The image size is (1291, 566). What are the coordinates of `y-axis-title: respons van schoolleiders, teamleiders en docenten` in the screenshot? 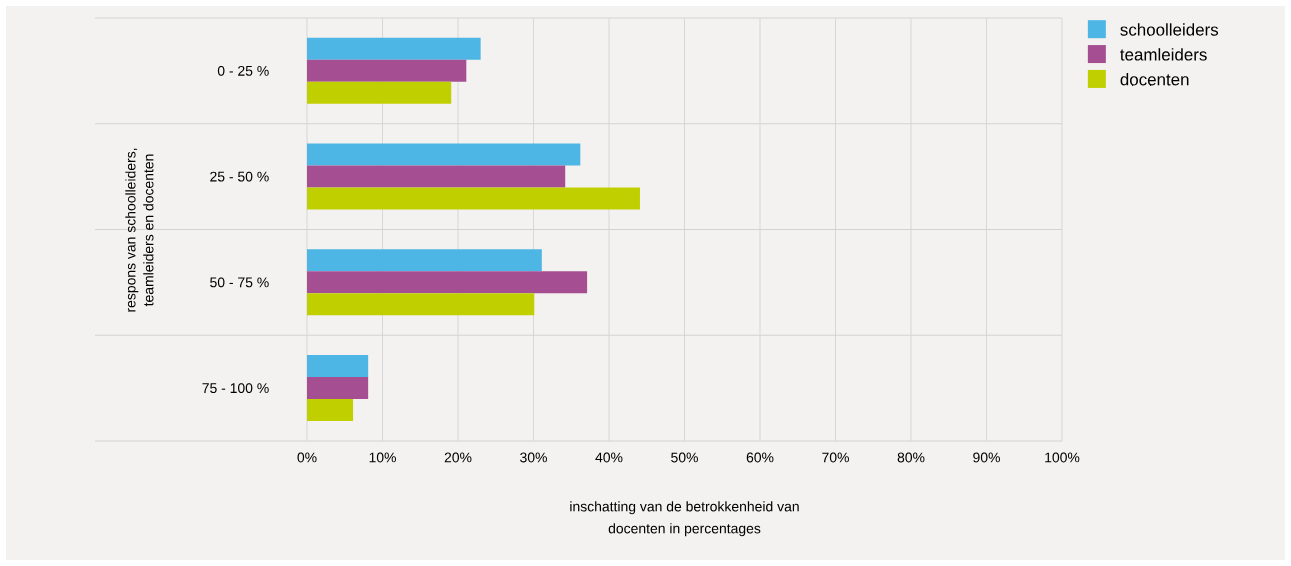 It's located at (139, 230).